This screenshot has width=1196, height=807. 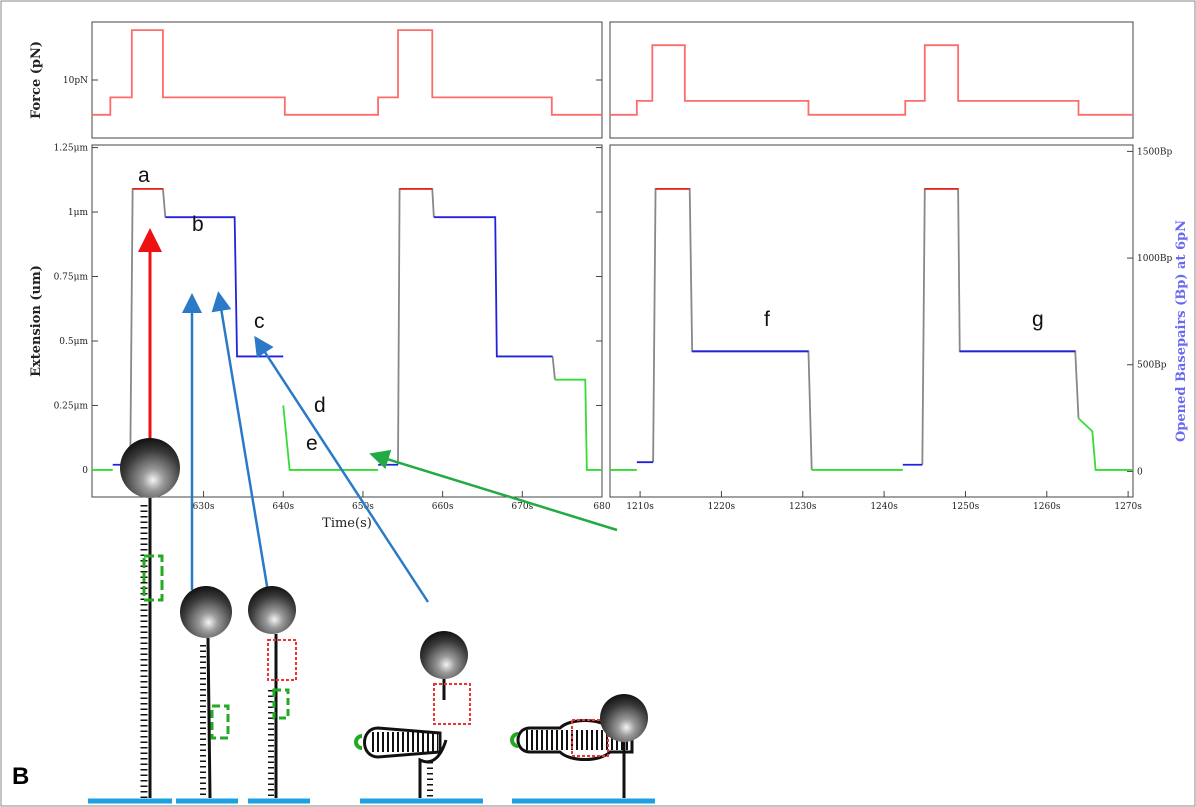 I want to click on x-tick-label: 660s, so click(x=443, y=507).